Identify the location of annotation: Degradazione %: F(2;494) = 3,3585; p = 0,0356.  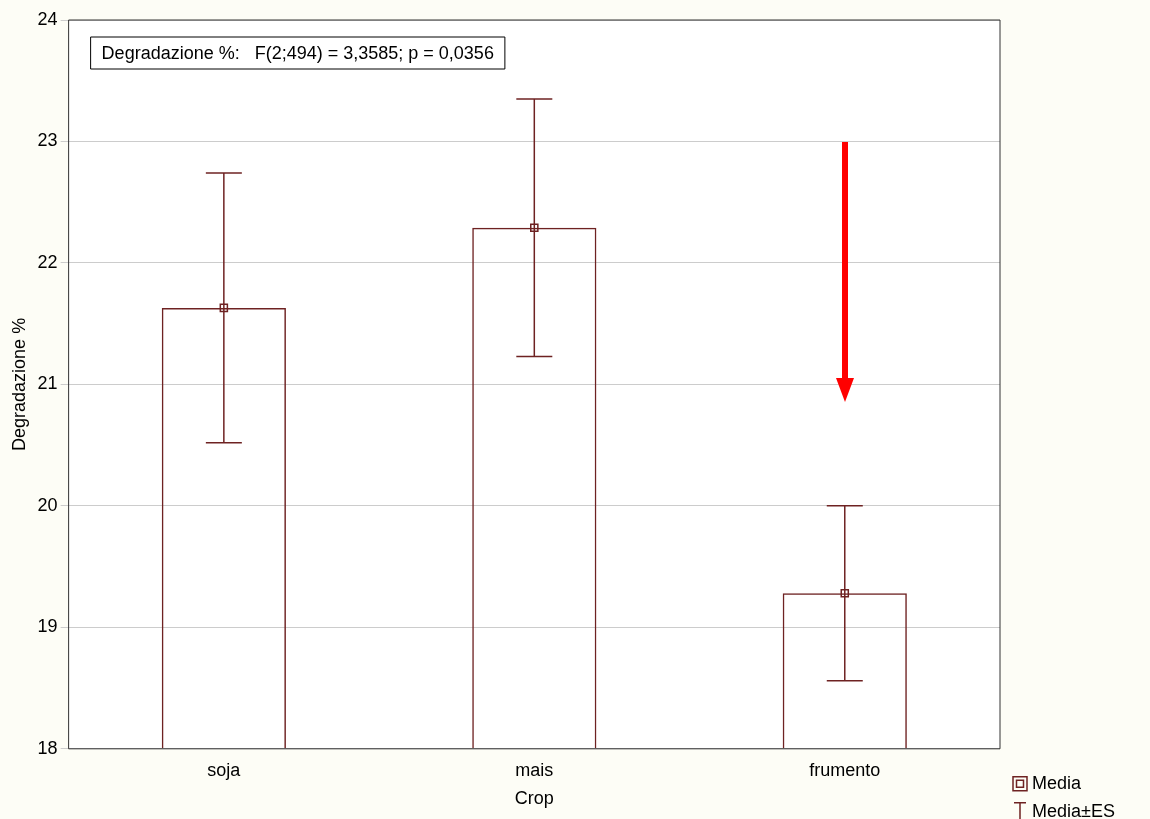
(297, 52).